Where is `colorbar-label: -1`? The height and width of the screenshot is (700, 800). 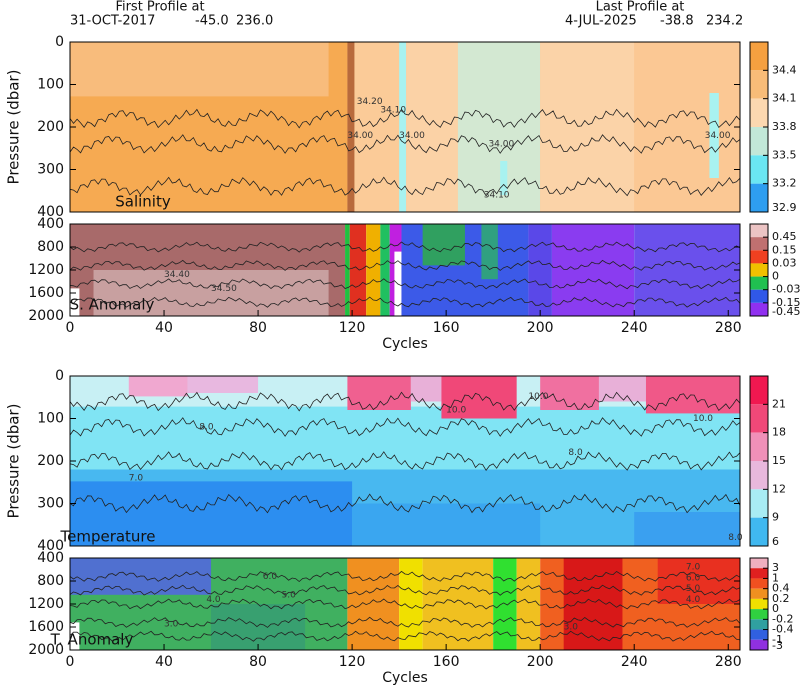
colorbar-label: -1 is located at coordinates (777, 639).